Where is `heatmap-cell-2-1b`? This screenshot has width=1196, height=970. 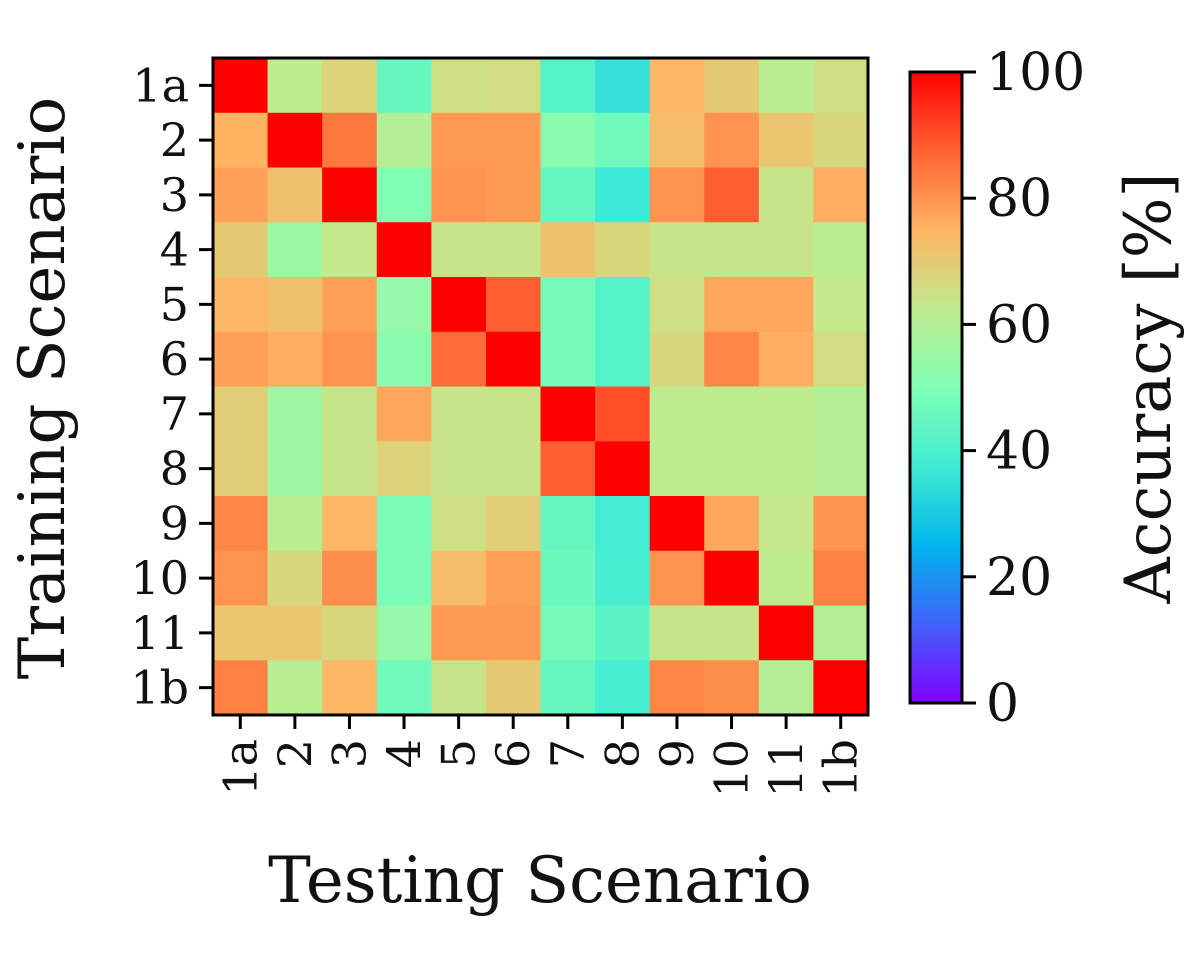
heatmap-cell-2-1b is located at coordinates (841, 140).